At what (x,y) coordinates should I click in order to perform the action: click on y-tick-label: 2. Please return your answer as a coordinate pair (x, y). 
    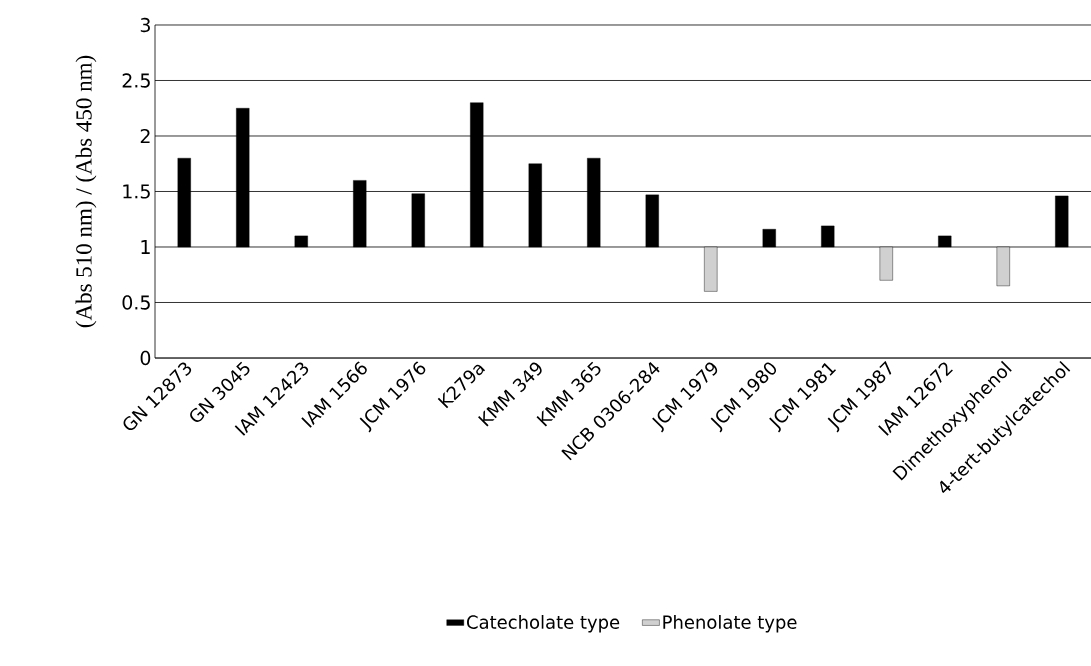
    Looking at the image, I should click on (145, 136).